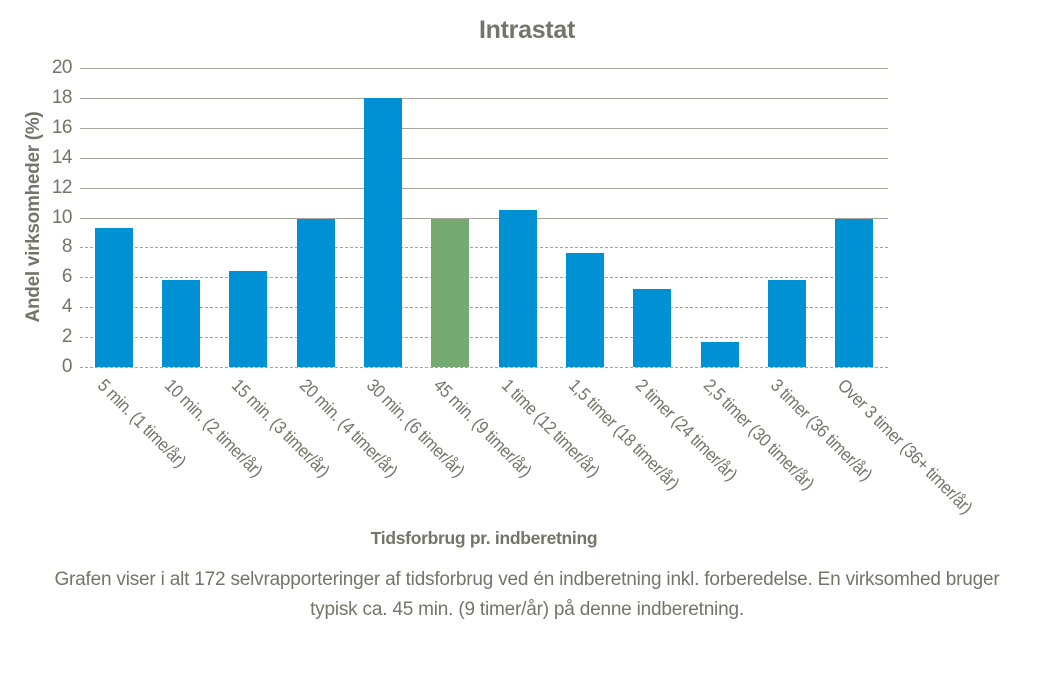 The image size is (1054, 698). What do you see at coordinates (450, 292) in the screenshot?
I see `bar-highlighted` at bounding box center [450, 292].